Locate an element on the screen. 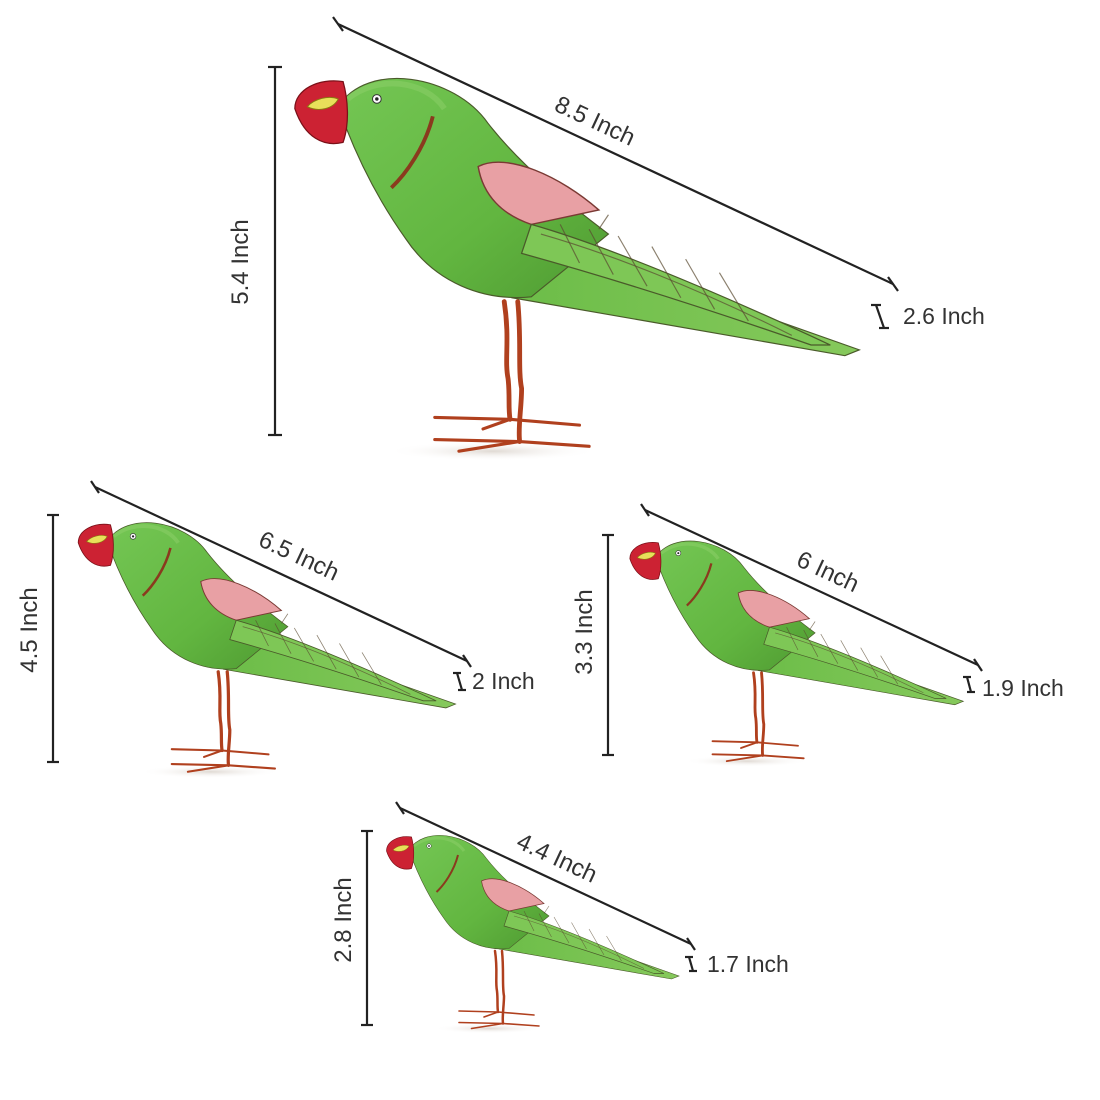 This screenshot has height=1100, width=1100. width-dimension-small is located at coordinates (691, 964).